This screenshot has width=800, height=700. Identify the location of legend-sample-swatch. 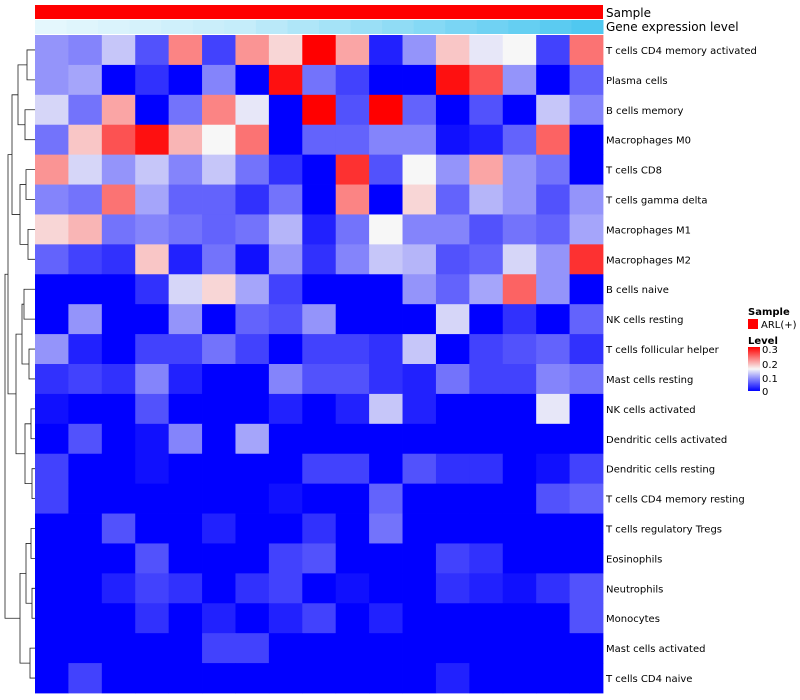
(753, 324).